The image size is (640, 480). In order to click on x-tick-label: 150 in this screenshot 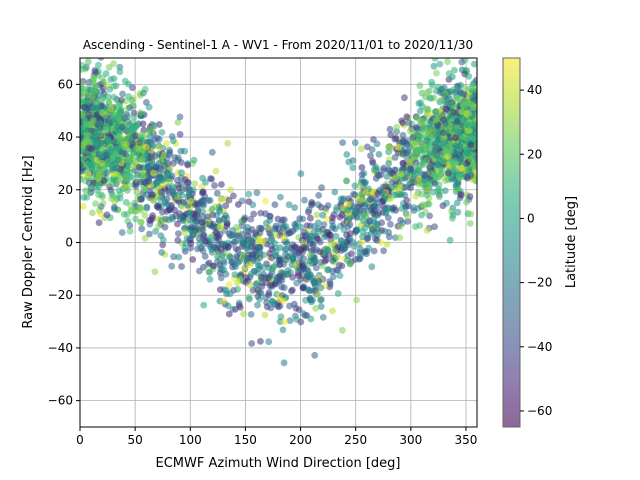, I will do `click(245, 440)`.